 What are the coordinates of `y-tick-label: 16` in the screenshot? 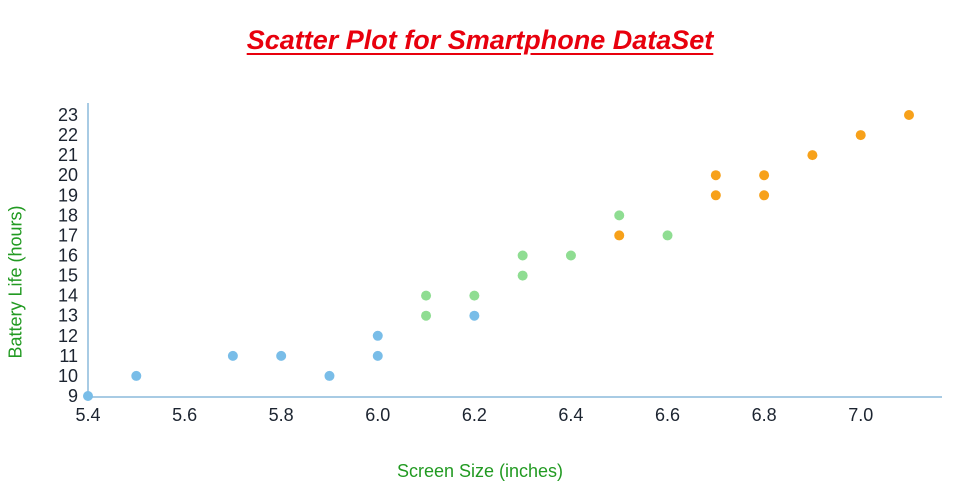 It's located at (68, 256).